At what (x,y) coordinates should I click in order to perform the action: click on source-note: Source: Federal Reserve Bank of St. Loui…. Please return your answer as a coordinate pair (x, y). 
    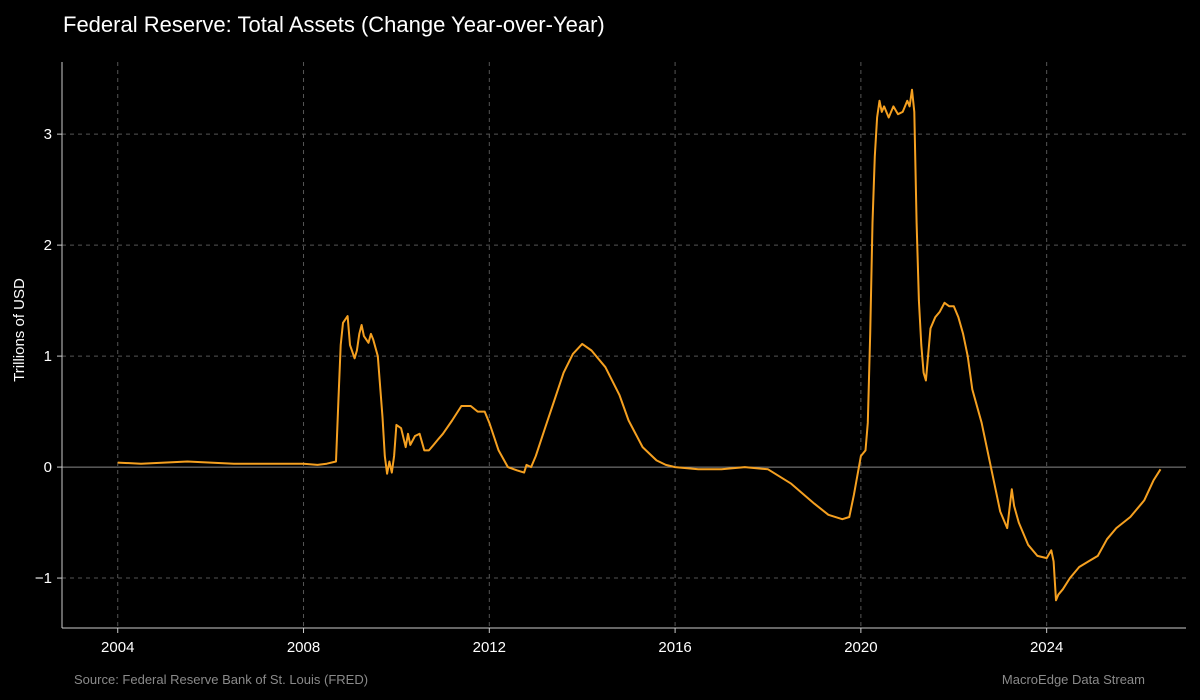
    Looking at the image, I should click on (221, 679).